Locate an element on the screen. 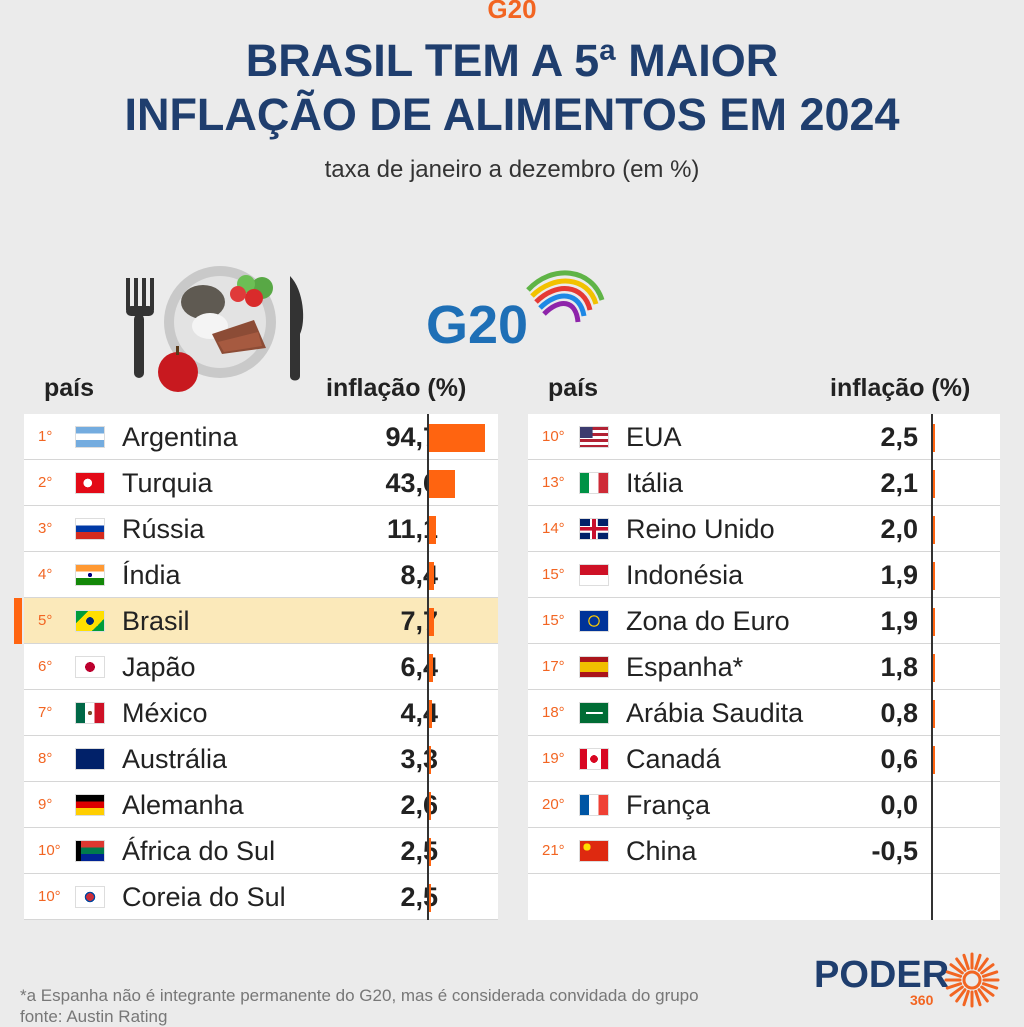 The image size is (1024, 1027). value-label: 7,7 is located at coordinates (419, 621).